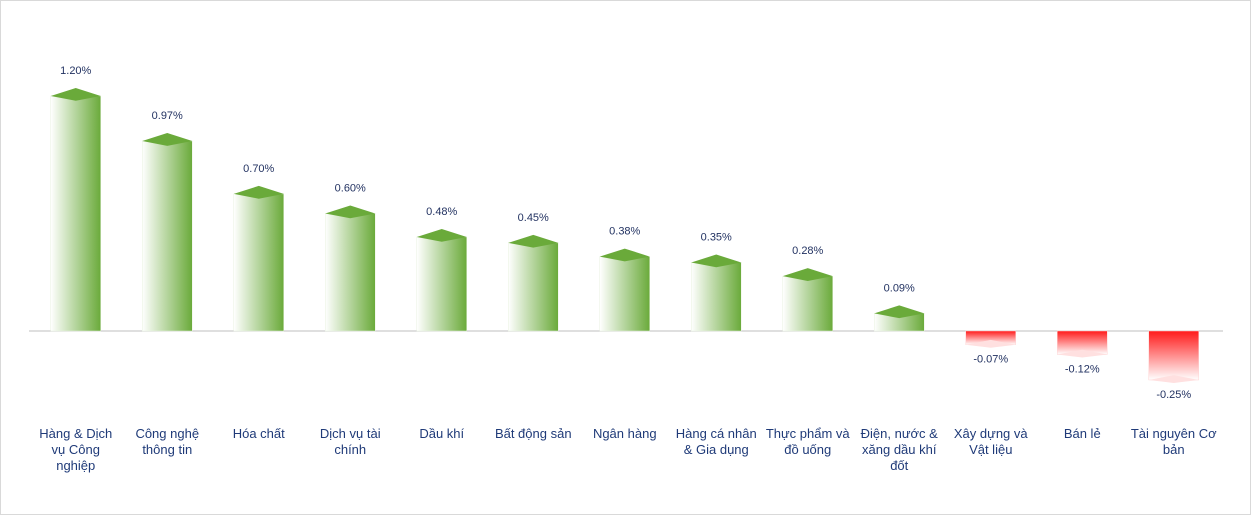 Image resolution: width=1251 pixels, height=515 pixels. I want to click on x-tick-label: Dịch vụ tài chính, so click(350, 441).